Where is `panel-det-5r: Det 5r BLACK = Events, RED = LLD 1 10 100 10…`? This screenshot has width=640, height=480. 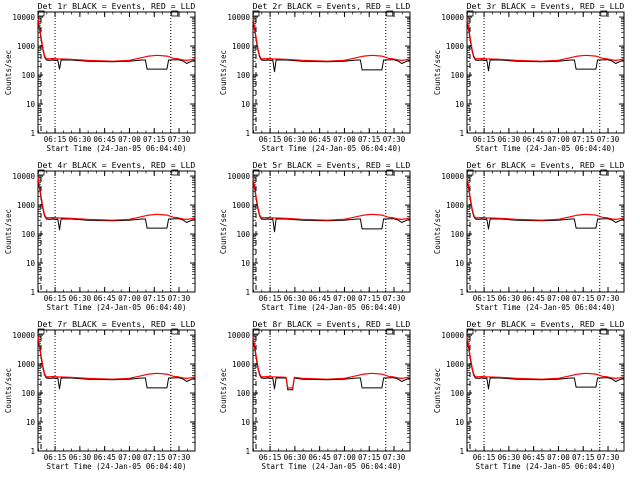
panel-det-5r: Det 5r BLACK = Events, RED = LLD 1 10 100 10… is located at coordinates (315, 236).